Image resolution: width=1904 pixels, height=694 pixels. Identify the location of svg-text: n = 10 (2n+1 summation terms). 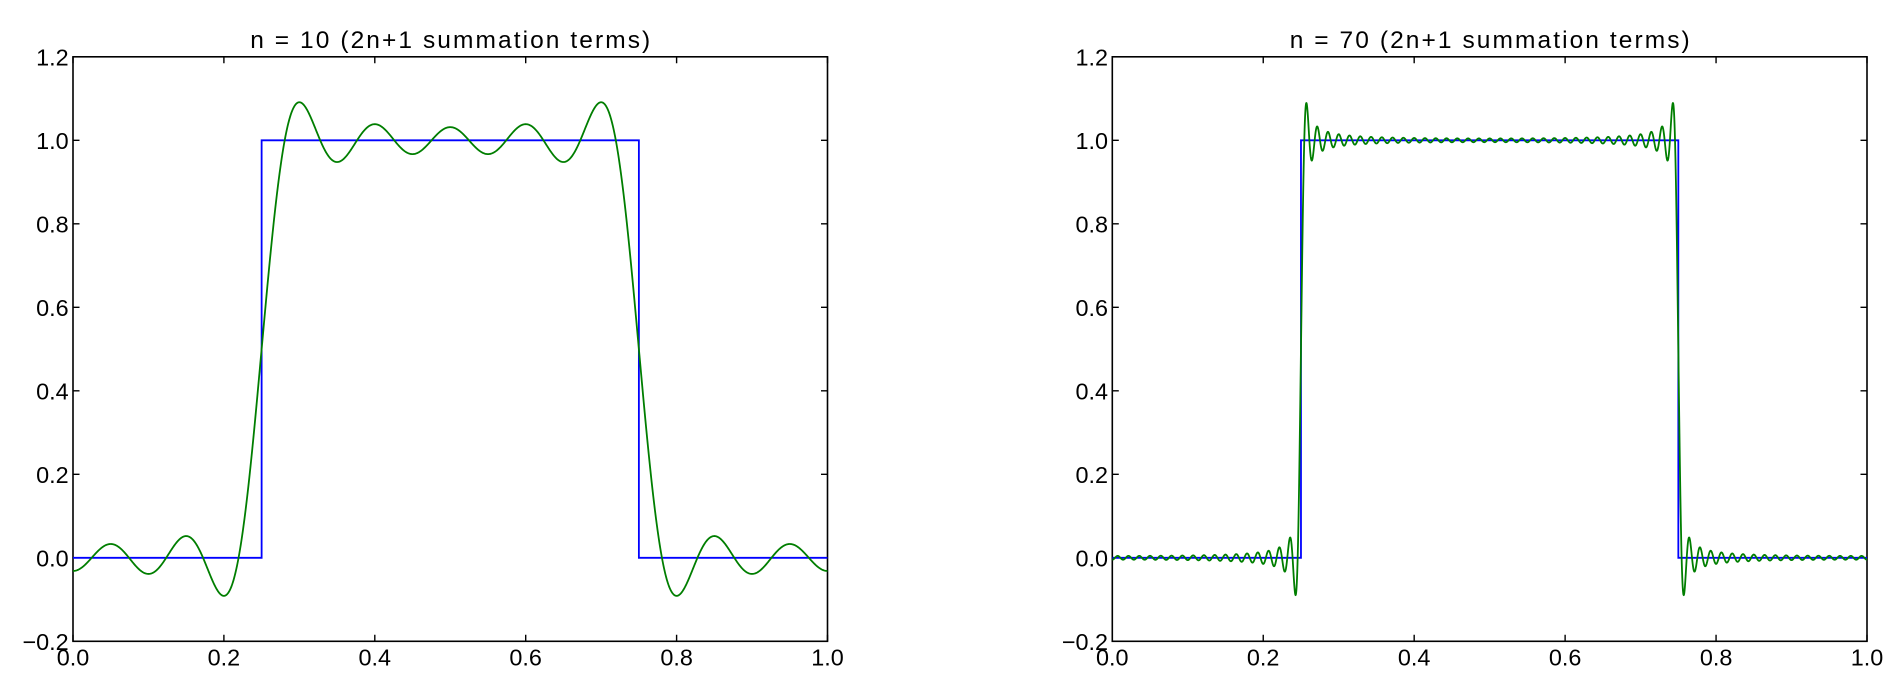
(450, 40).